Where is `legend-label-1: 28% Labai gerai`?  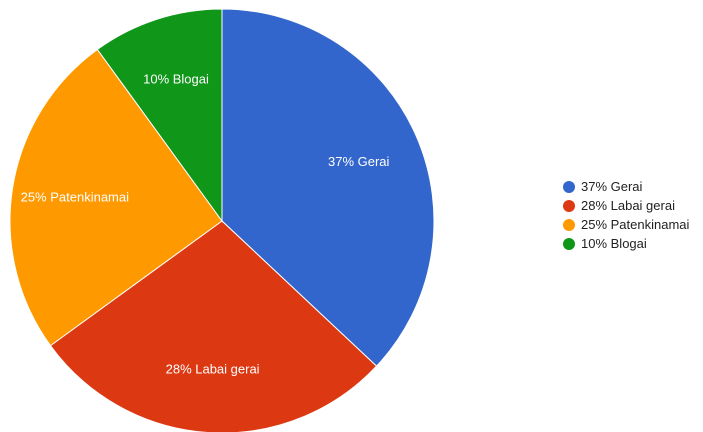
legend-label-1: 28% Labai gerai is located at coordinates (628, 205).